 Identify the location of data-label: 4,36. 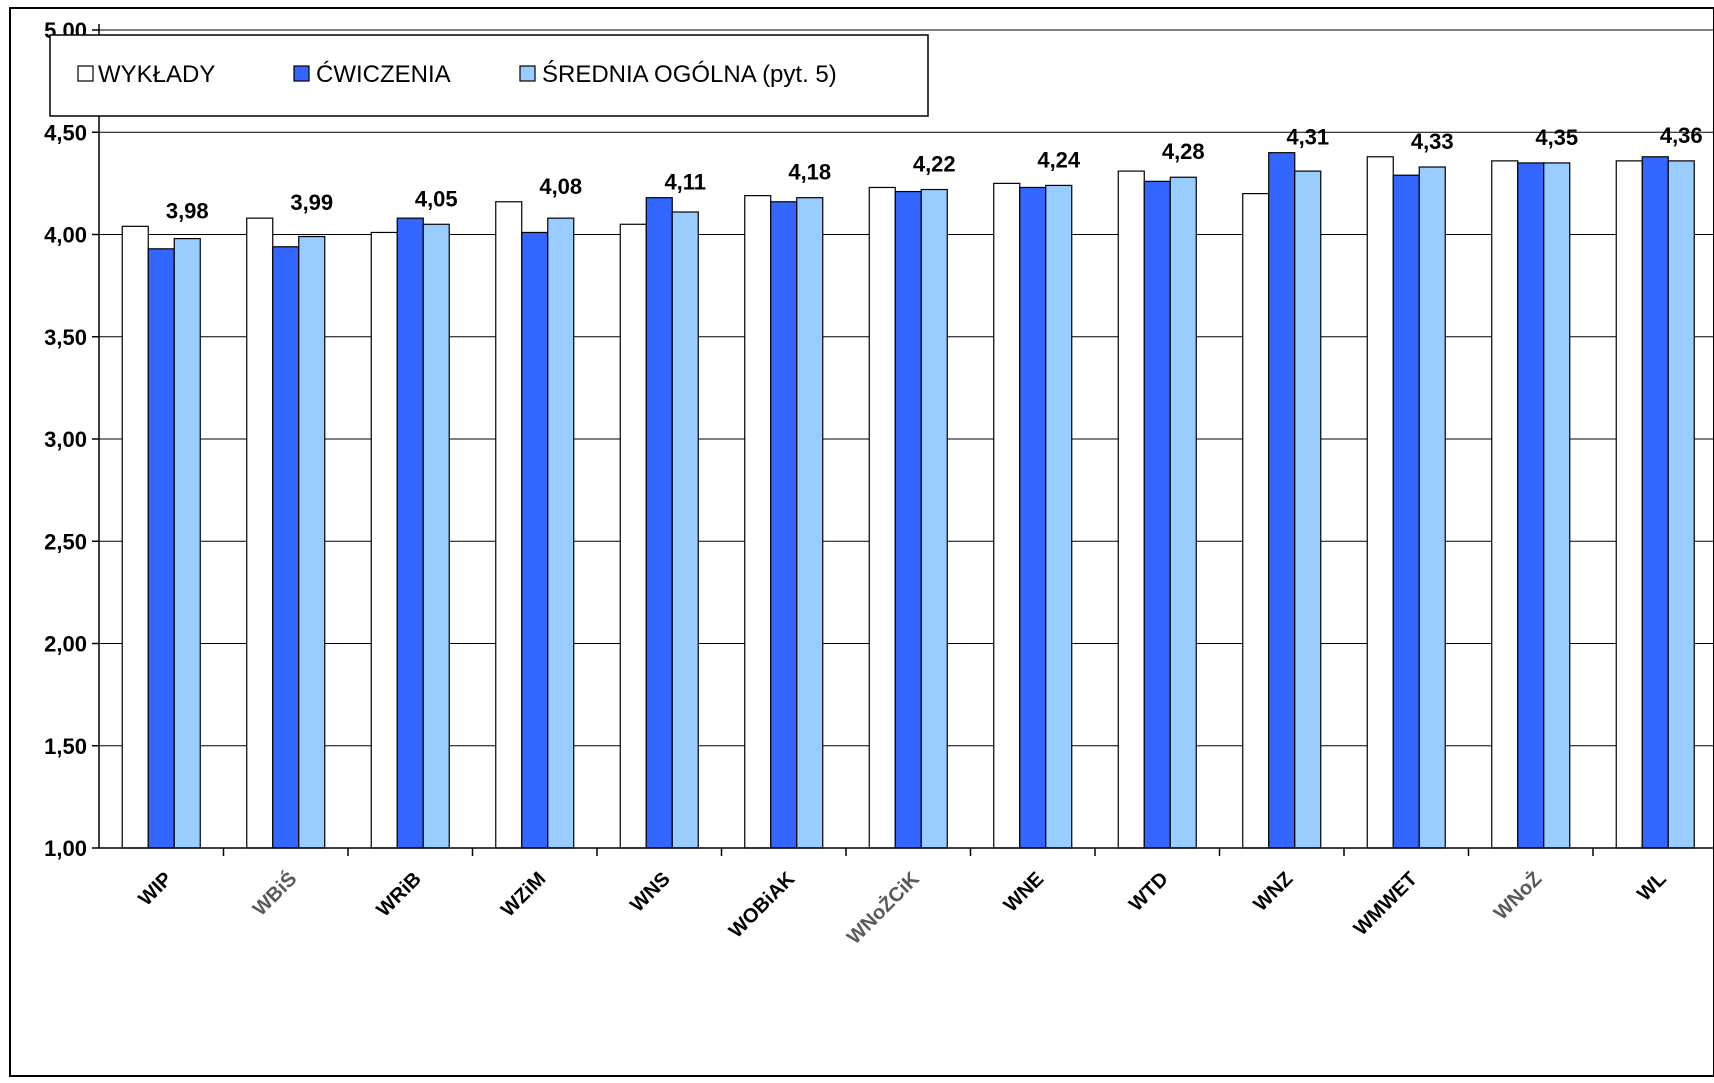
(1681, 135).